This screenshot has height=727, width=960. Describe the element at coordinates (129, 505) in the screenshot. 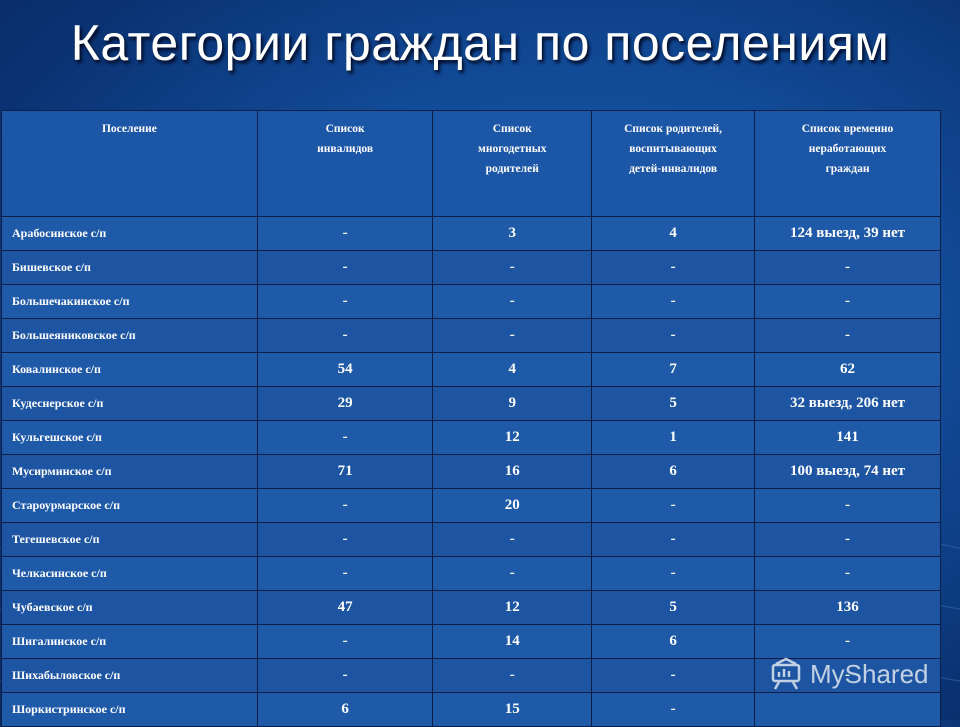

I see `cell-settlement: Староурмарское с/п` at that location.